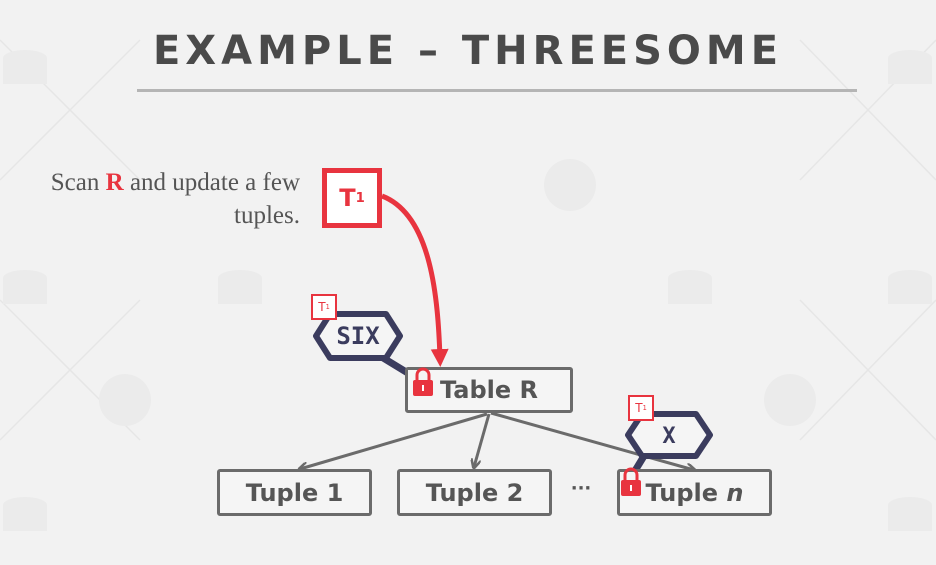  What do you see at coordinates (322, 307) in the screenshot?
I see `six-holder-label: T` at bounding box center [322, 307].